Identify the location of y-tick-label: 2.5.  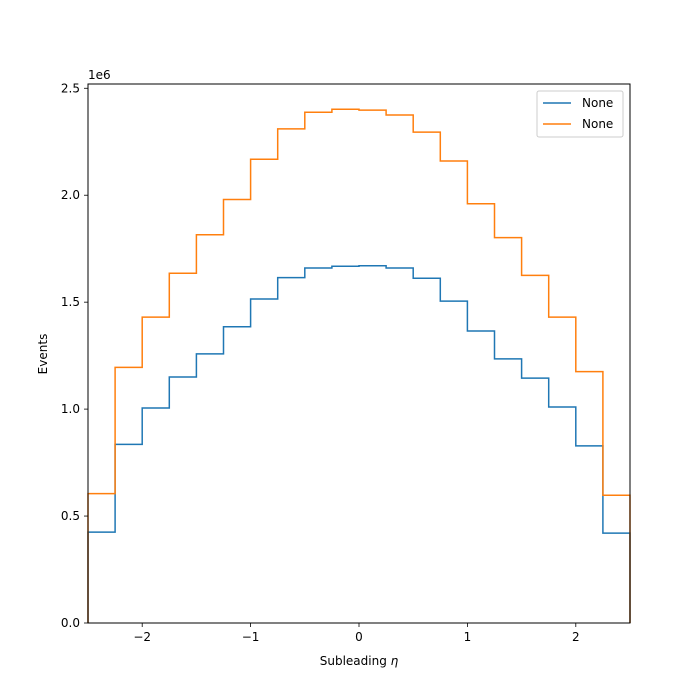
(70, 88).